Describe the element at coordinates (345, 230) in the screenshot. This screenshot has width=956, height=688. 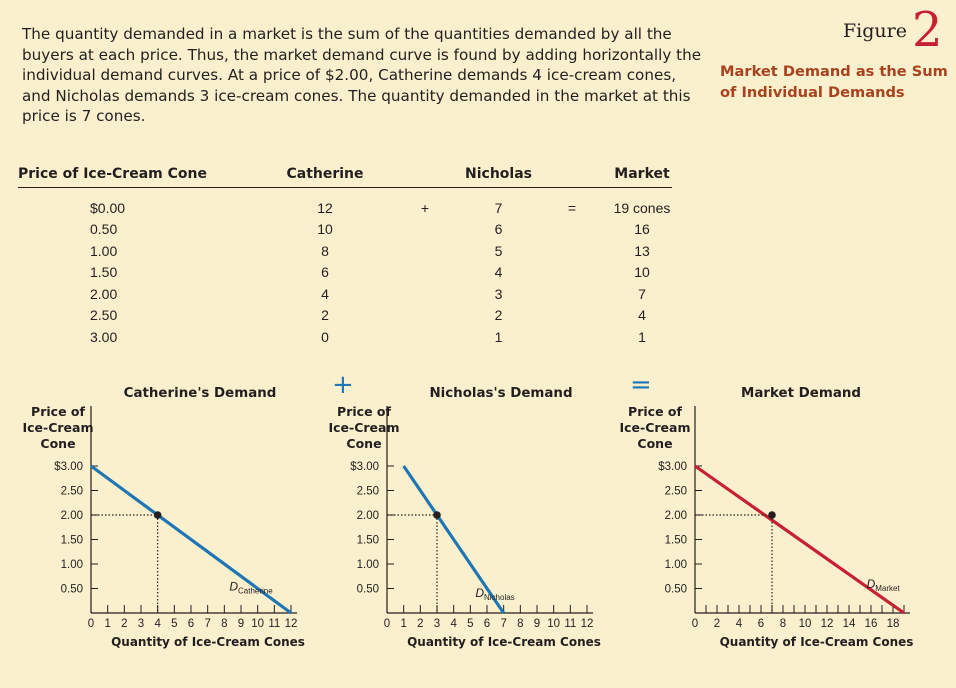
I see `table-row: 0.50 10 6 16` at that location.